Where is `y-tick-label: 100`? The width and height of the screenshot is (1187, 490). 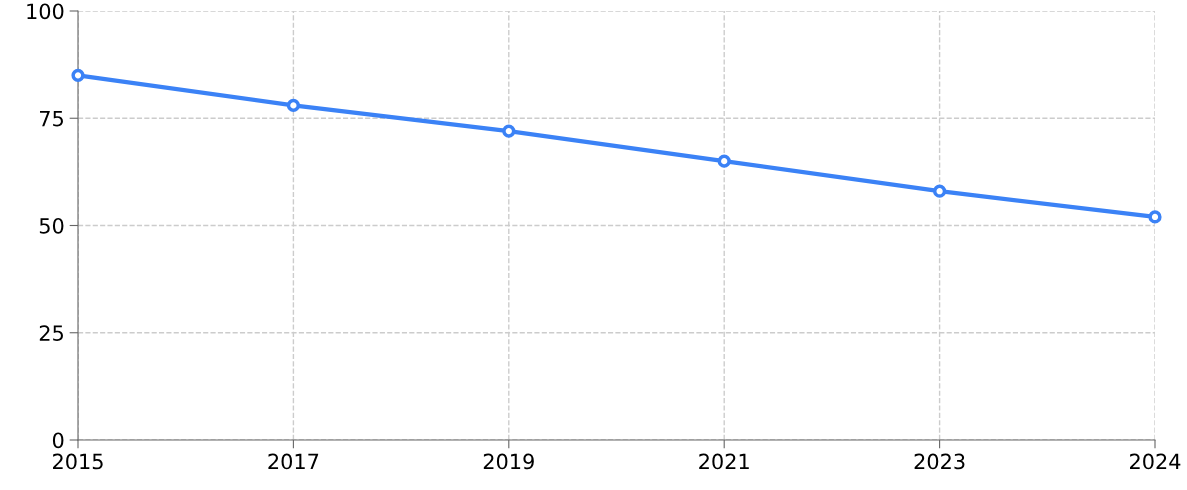
y-tick-label: 100 is located at coordinates (45, 11).